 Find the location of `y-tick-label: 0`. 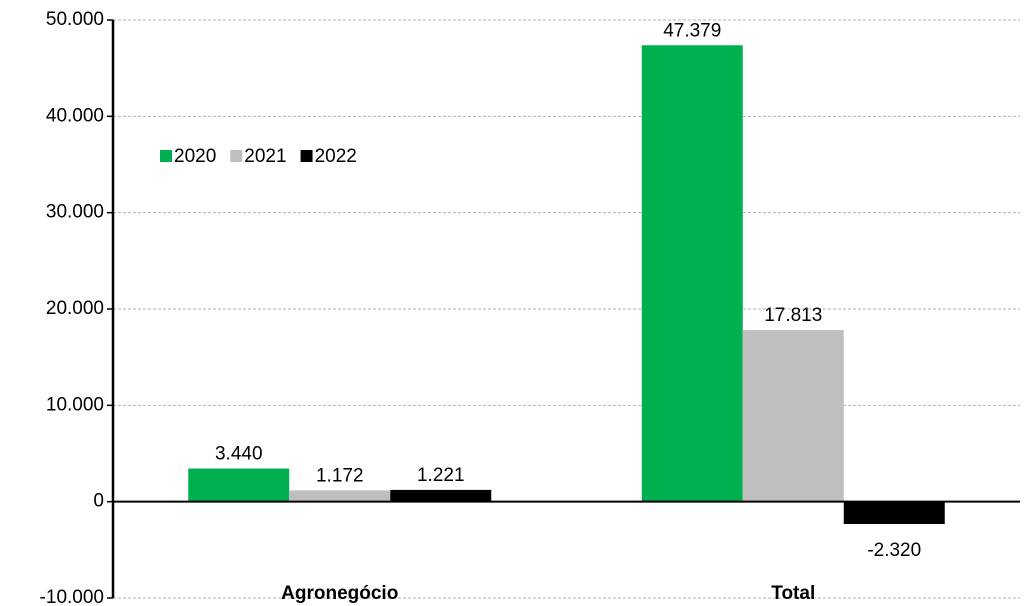

y-tick-label: 0 is located at coordinates (98, 501).